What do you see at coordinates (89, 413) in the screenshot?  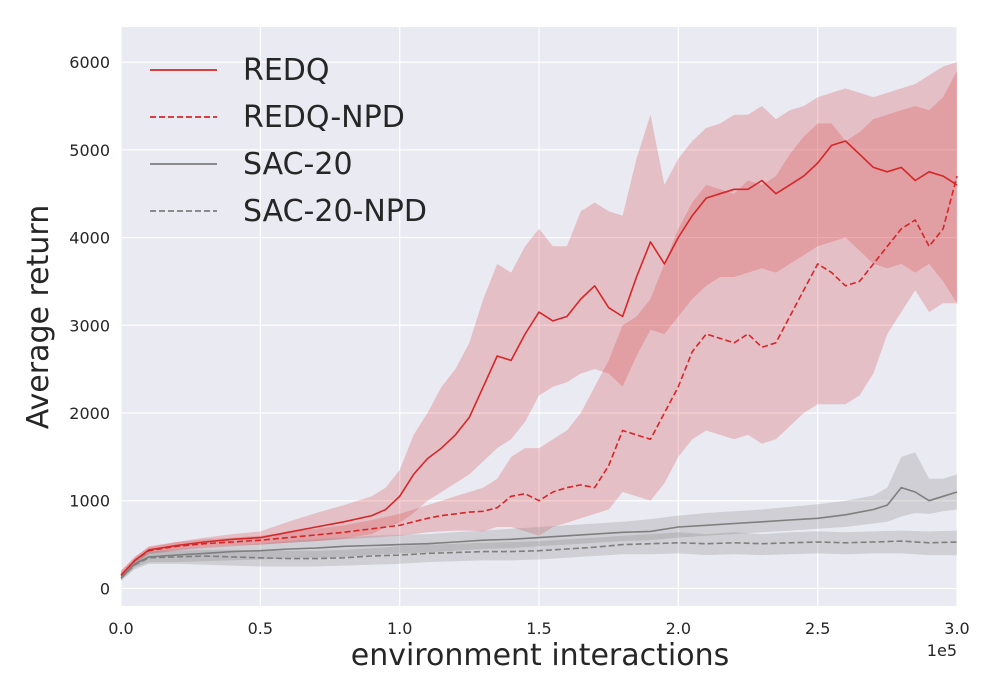 I see `y-tick-label: 2000` at bounding box center [89, 413].